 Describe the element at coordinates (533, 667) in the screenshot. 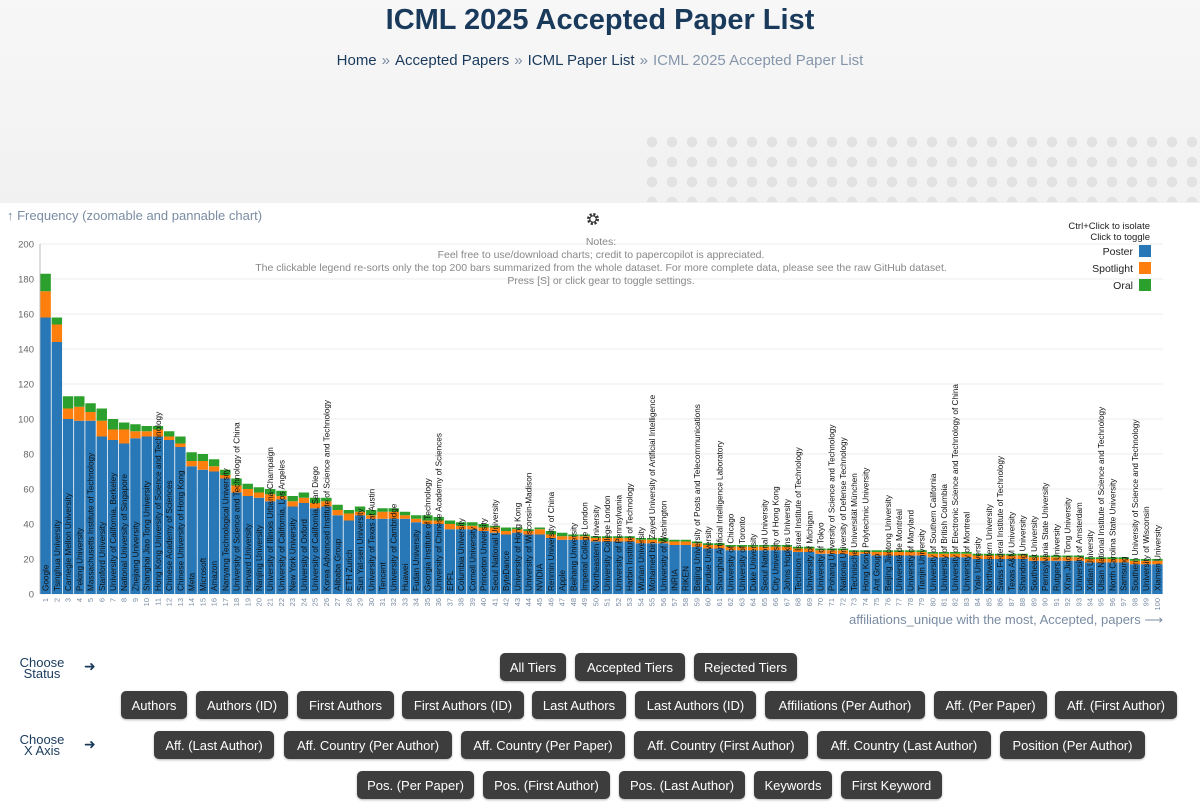

I see `status-all-tiers-button: All Tiers` at that location.